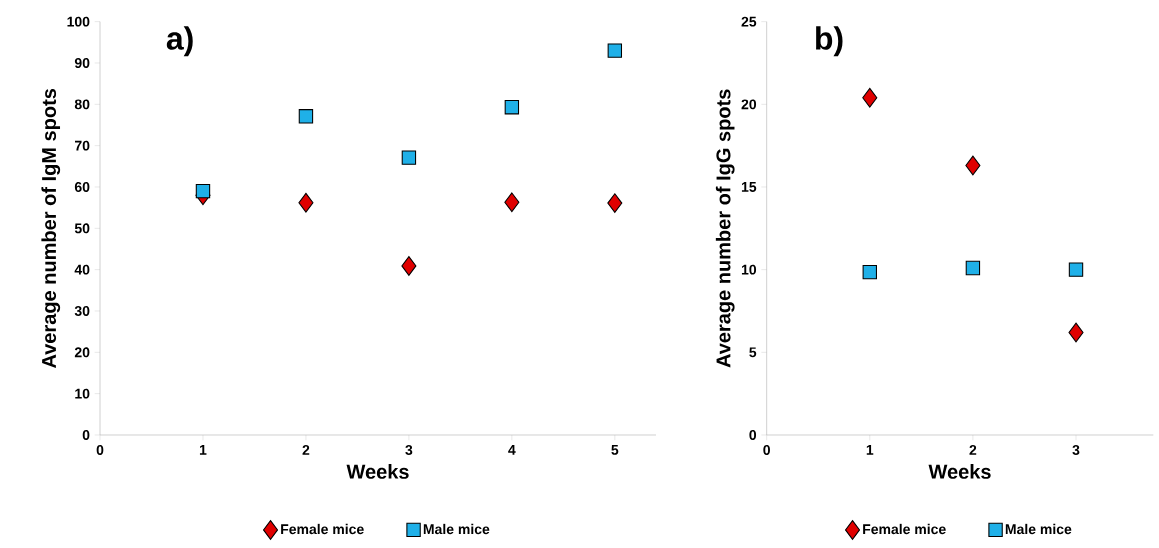 This screenshot has width=1159, height=548. What do you see at coordinates (82, 63) in the screenshot?
I see `y-tick-label: 90` at bounding box center [82, 63].